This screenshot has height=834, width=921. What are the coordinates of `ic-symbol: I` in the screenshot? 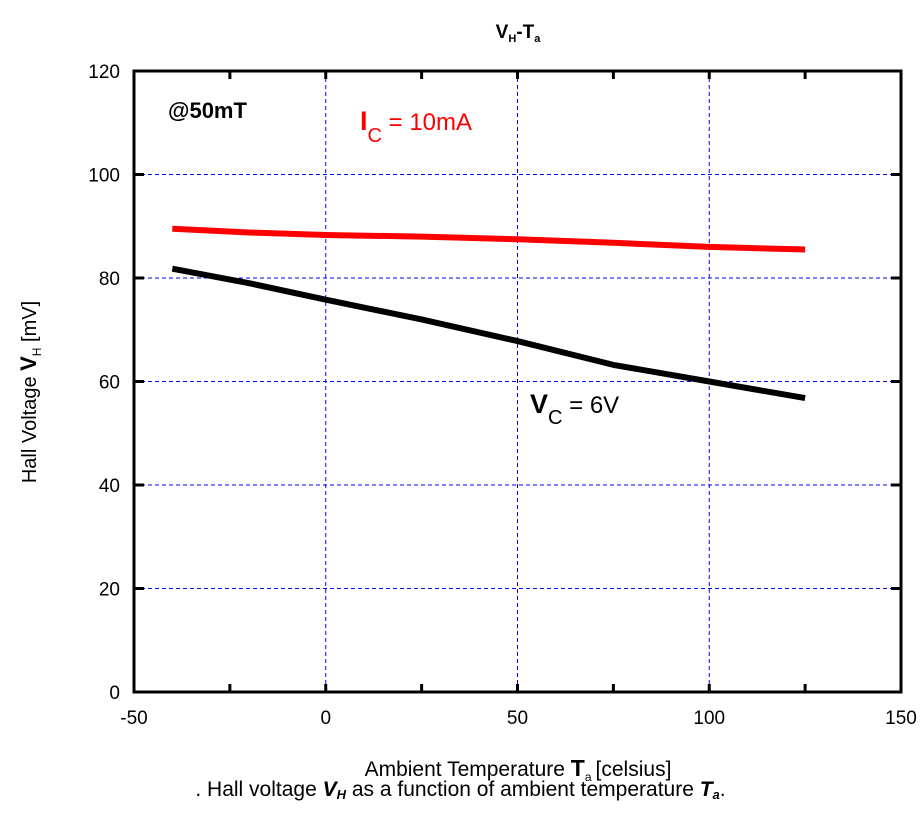 It's located at (364, 121).